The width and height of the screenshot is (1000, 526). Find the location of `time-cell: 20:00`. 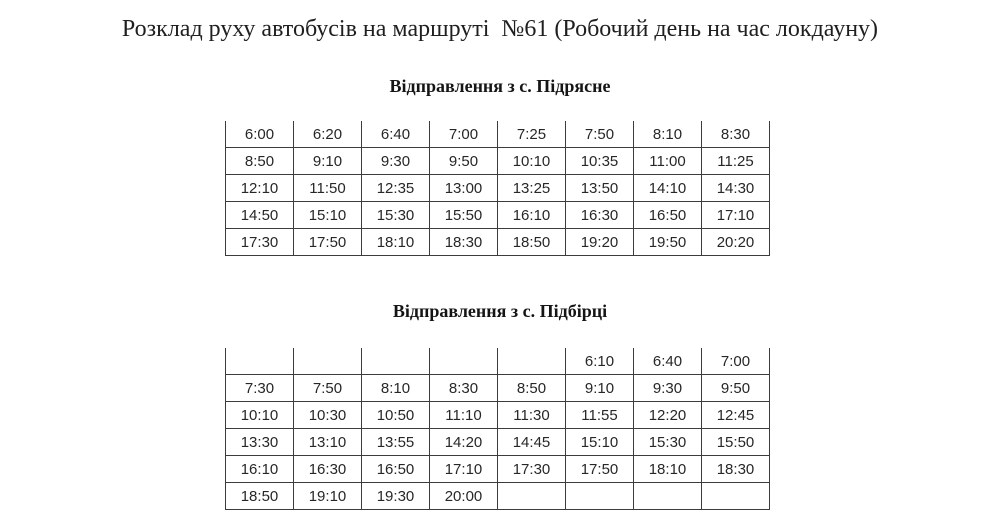

time-cell: 20:00 is located at coordinates (463, 496).